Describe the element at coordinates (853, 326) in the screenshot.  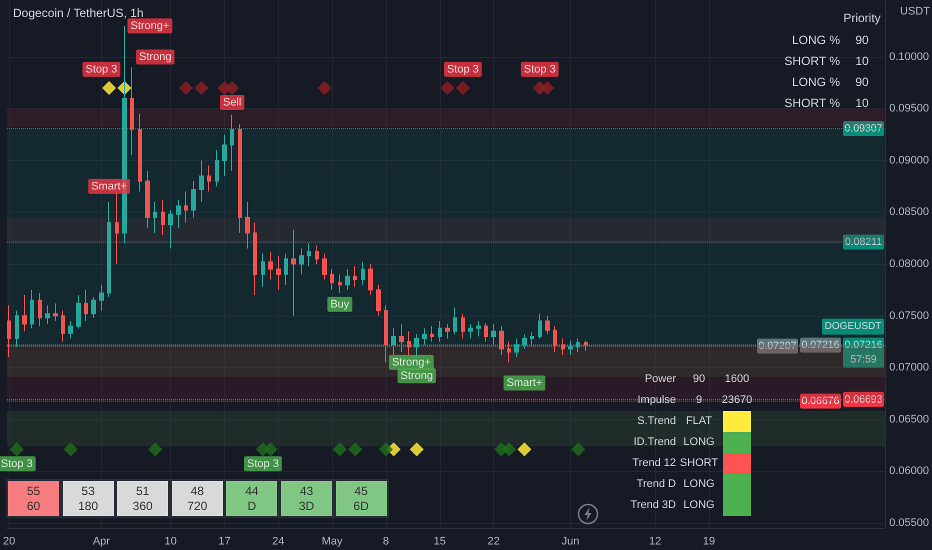
I see `annotation: DOGEUSDT` at that location.